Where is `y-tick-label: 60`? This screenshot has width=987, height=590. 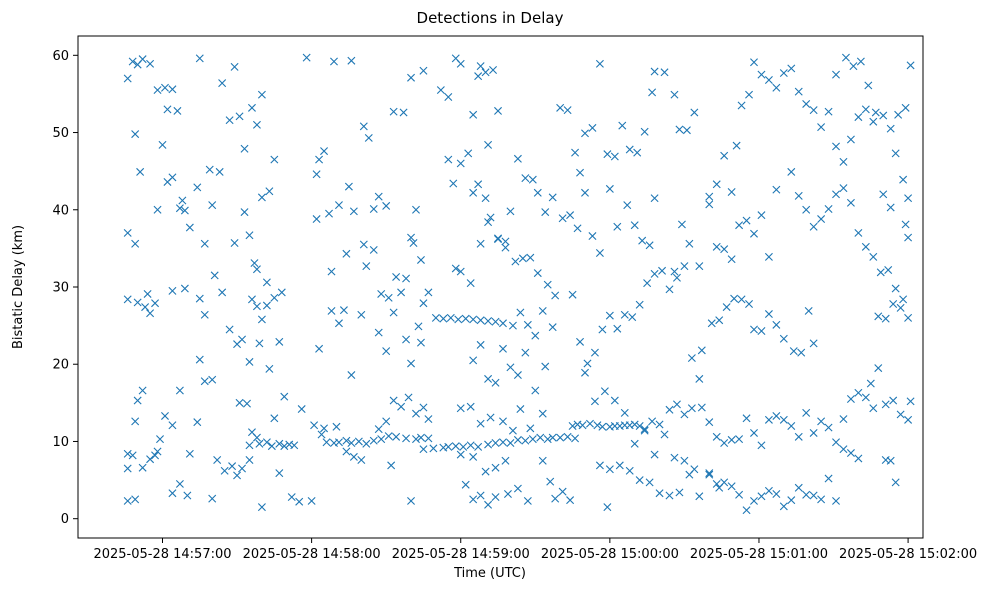 y-tick-label: 60 is located at coordinates (60, 56).